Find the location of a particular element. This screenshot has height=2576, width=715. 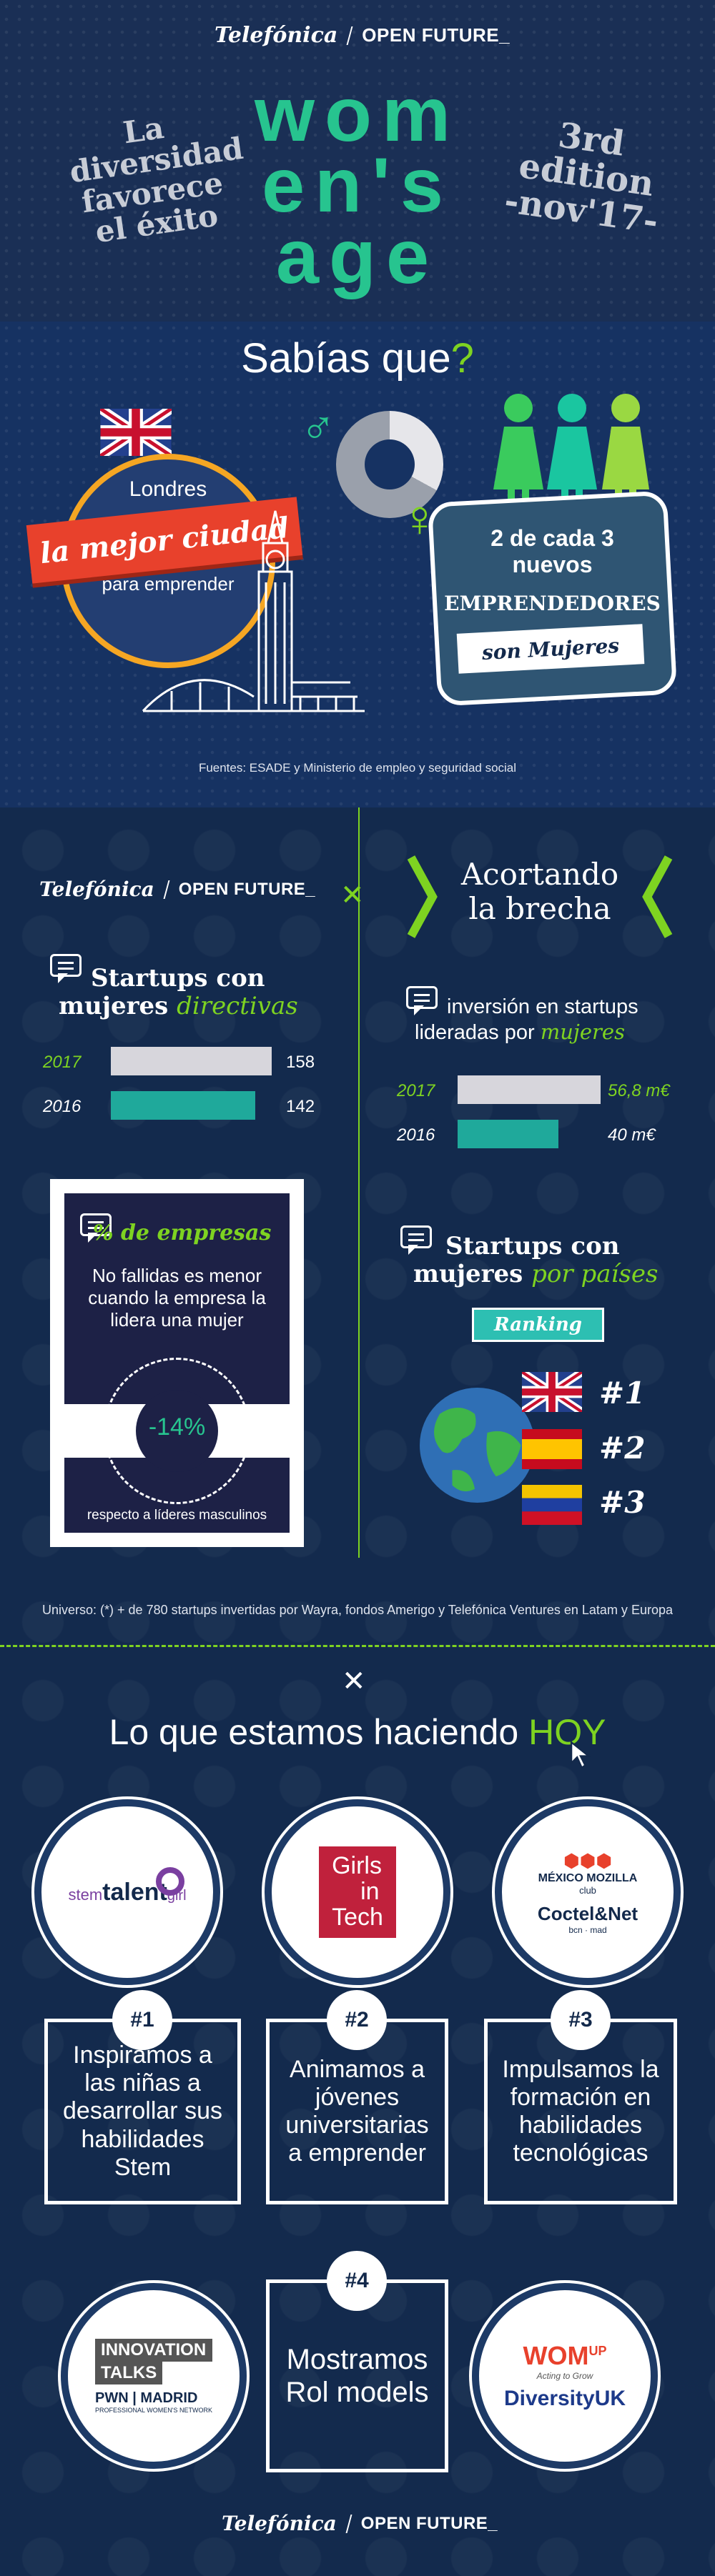

girlsintech-logo: Girls in Tech is located at coordinates (357, 1892).